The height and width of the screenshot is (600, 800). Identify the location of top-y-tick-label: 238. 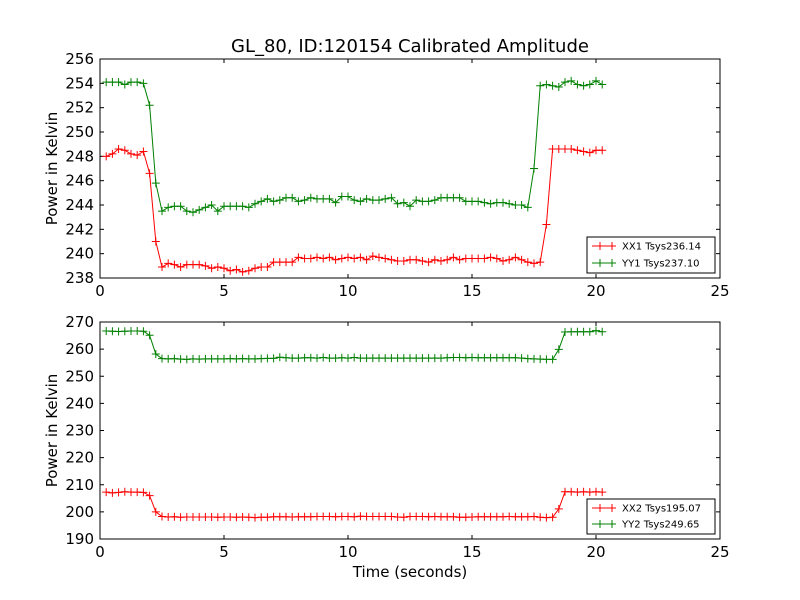
(79, 278).